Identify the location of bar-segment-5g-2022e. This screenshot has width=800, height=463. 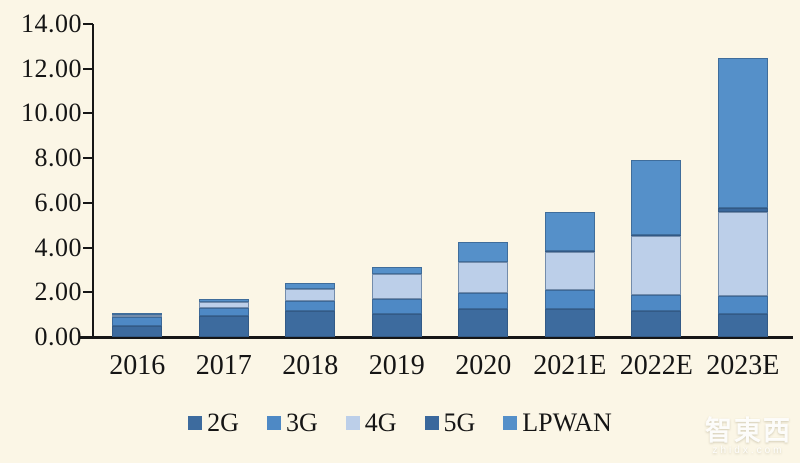
(656, 235).